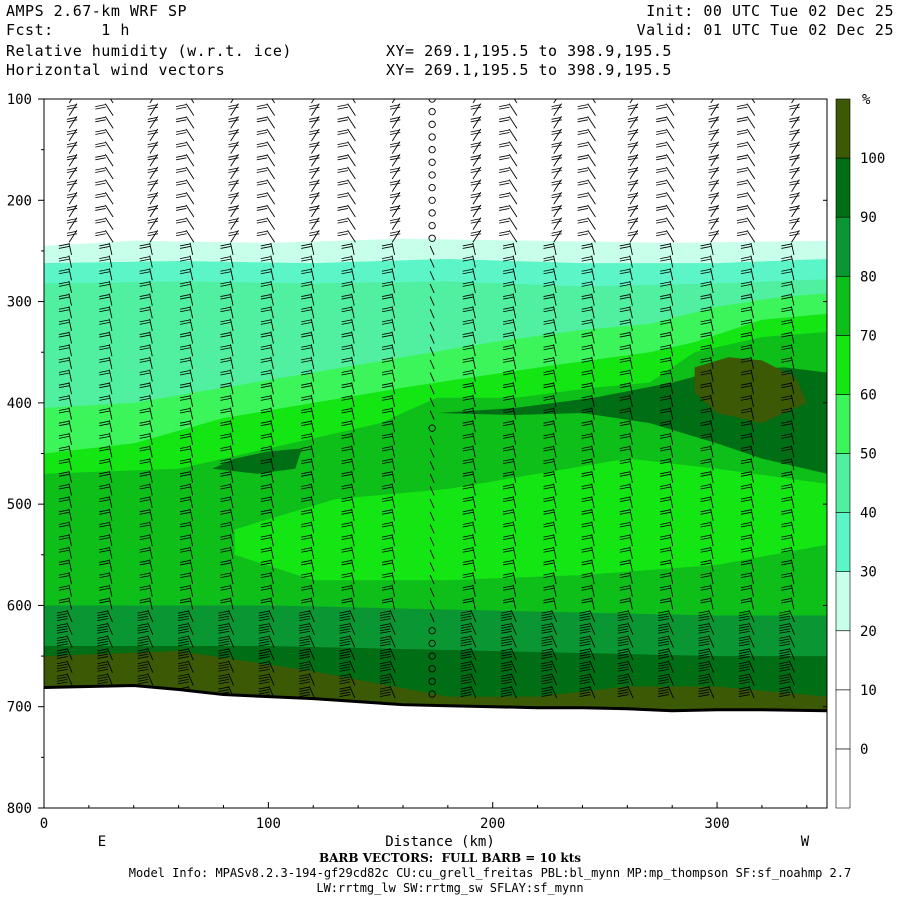 This screenshot has height=900, width=900. Describe the element at coordinates (435, 745) in the screenshot. I see `terrain` at that location.